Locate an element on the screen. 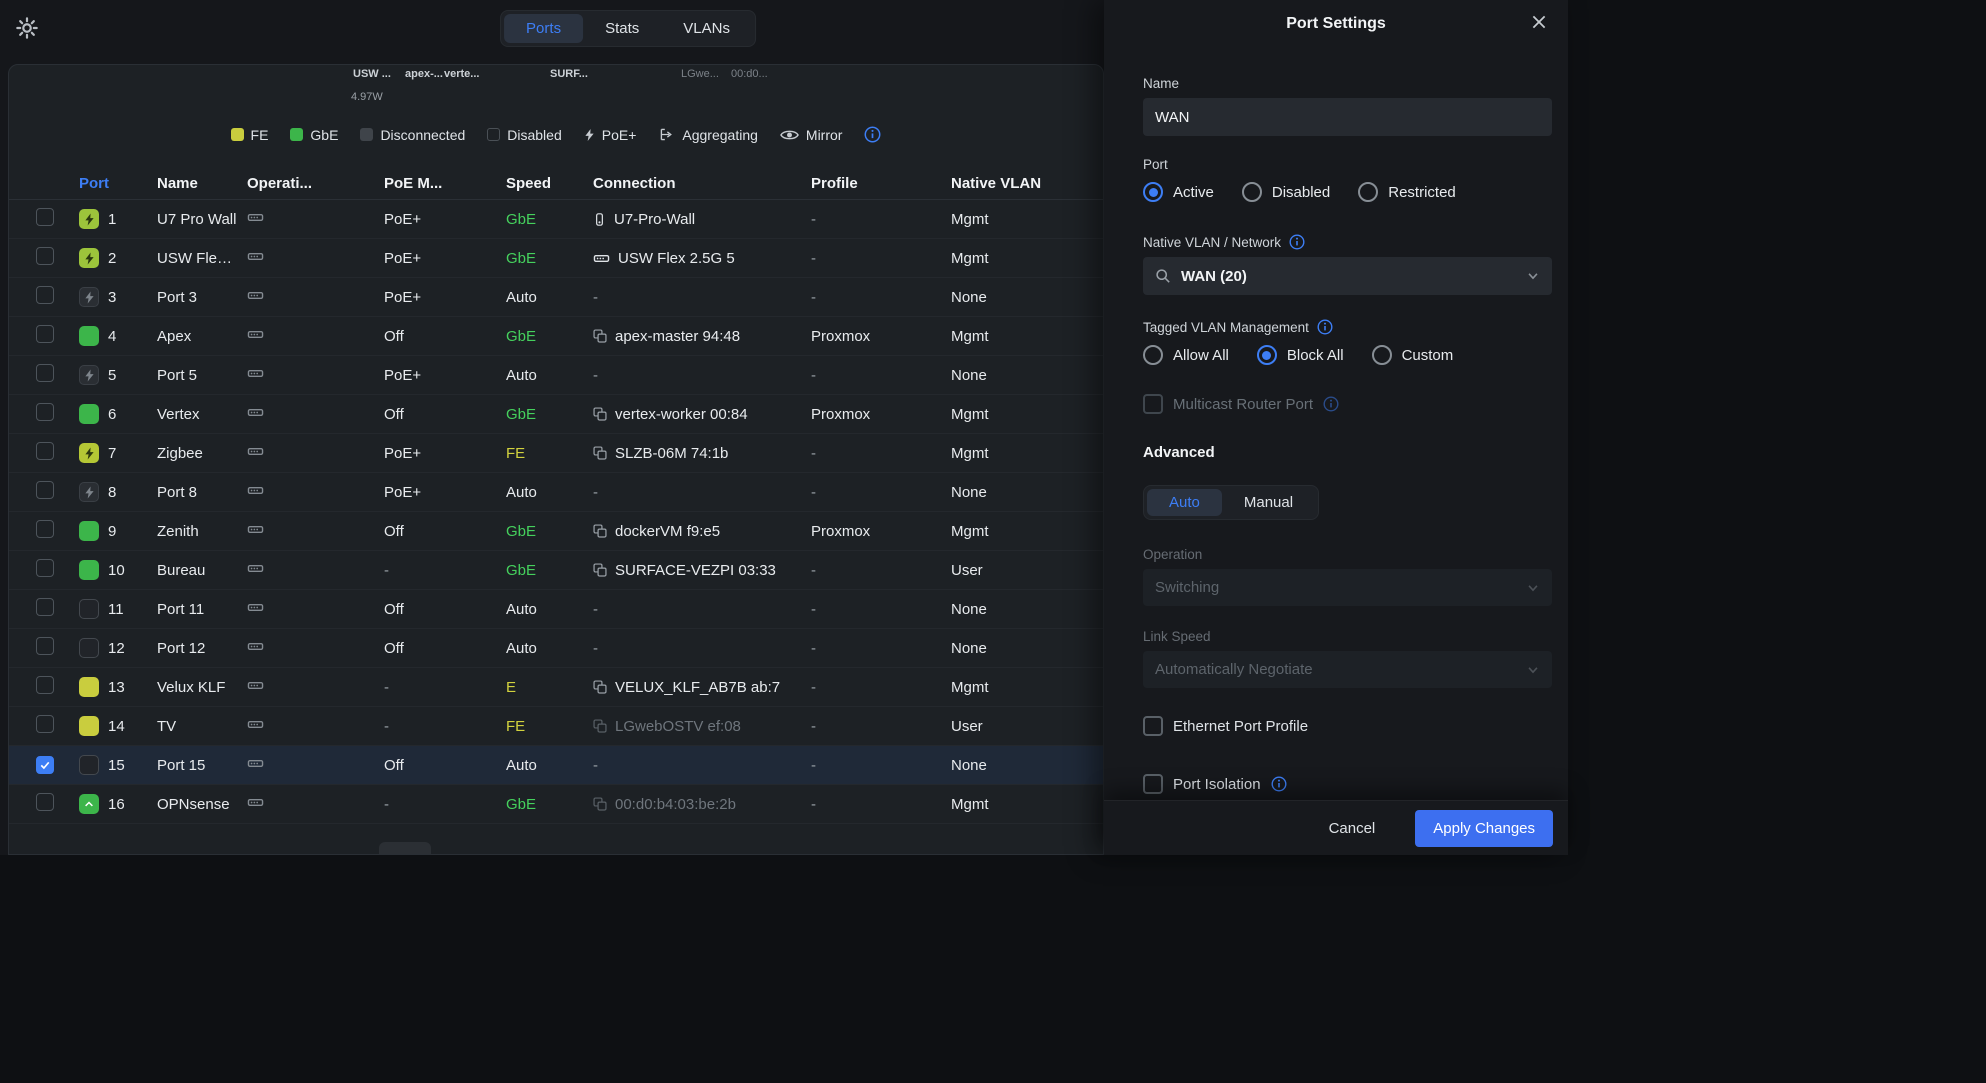 This screenshot has width=1986, height=1083. settings-gear-icon is located at coordinates (27, 28).